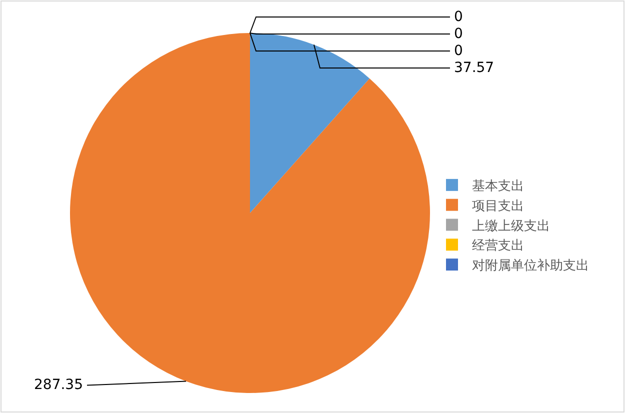  What do you see at coordinates (474, 68) in the screenshot?
I see `data-label: 37.57` at bounding box center [474, 68].